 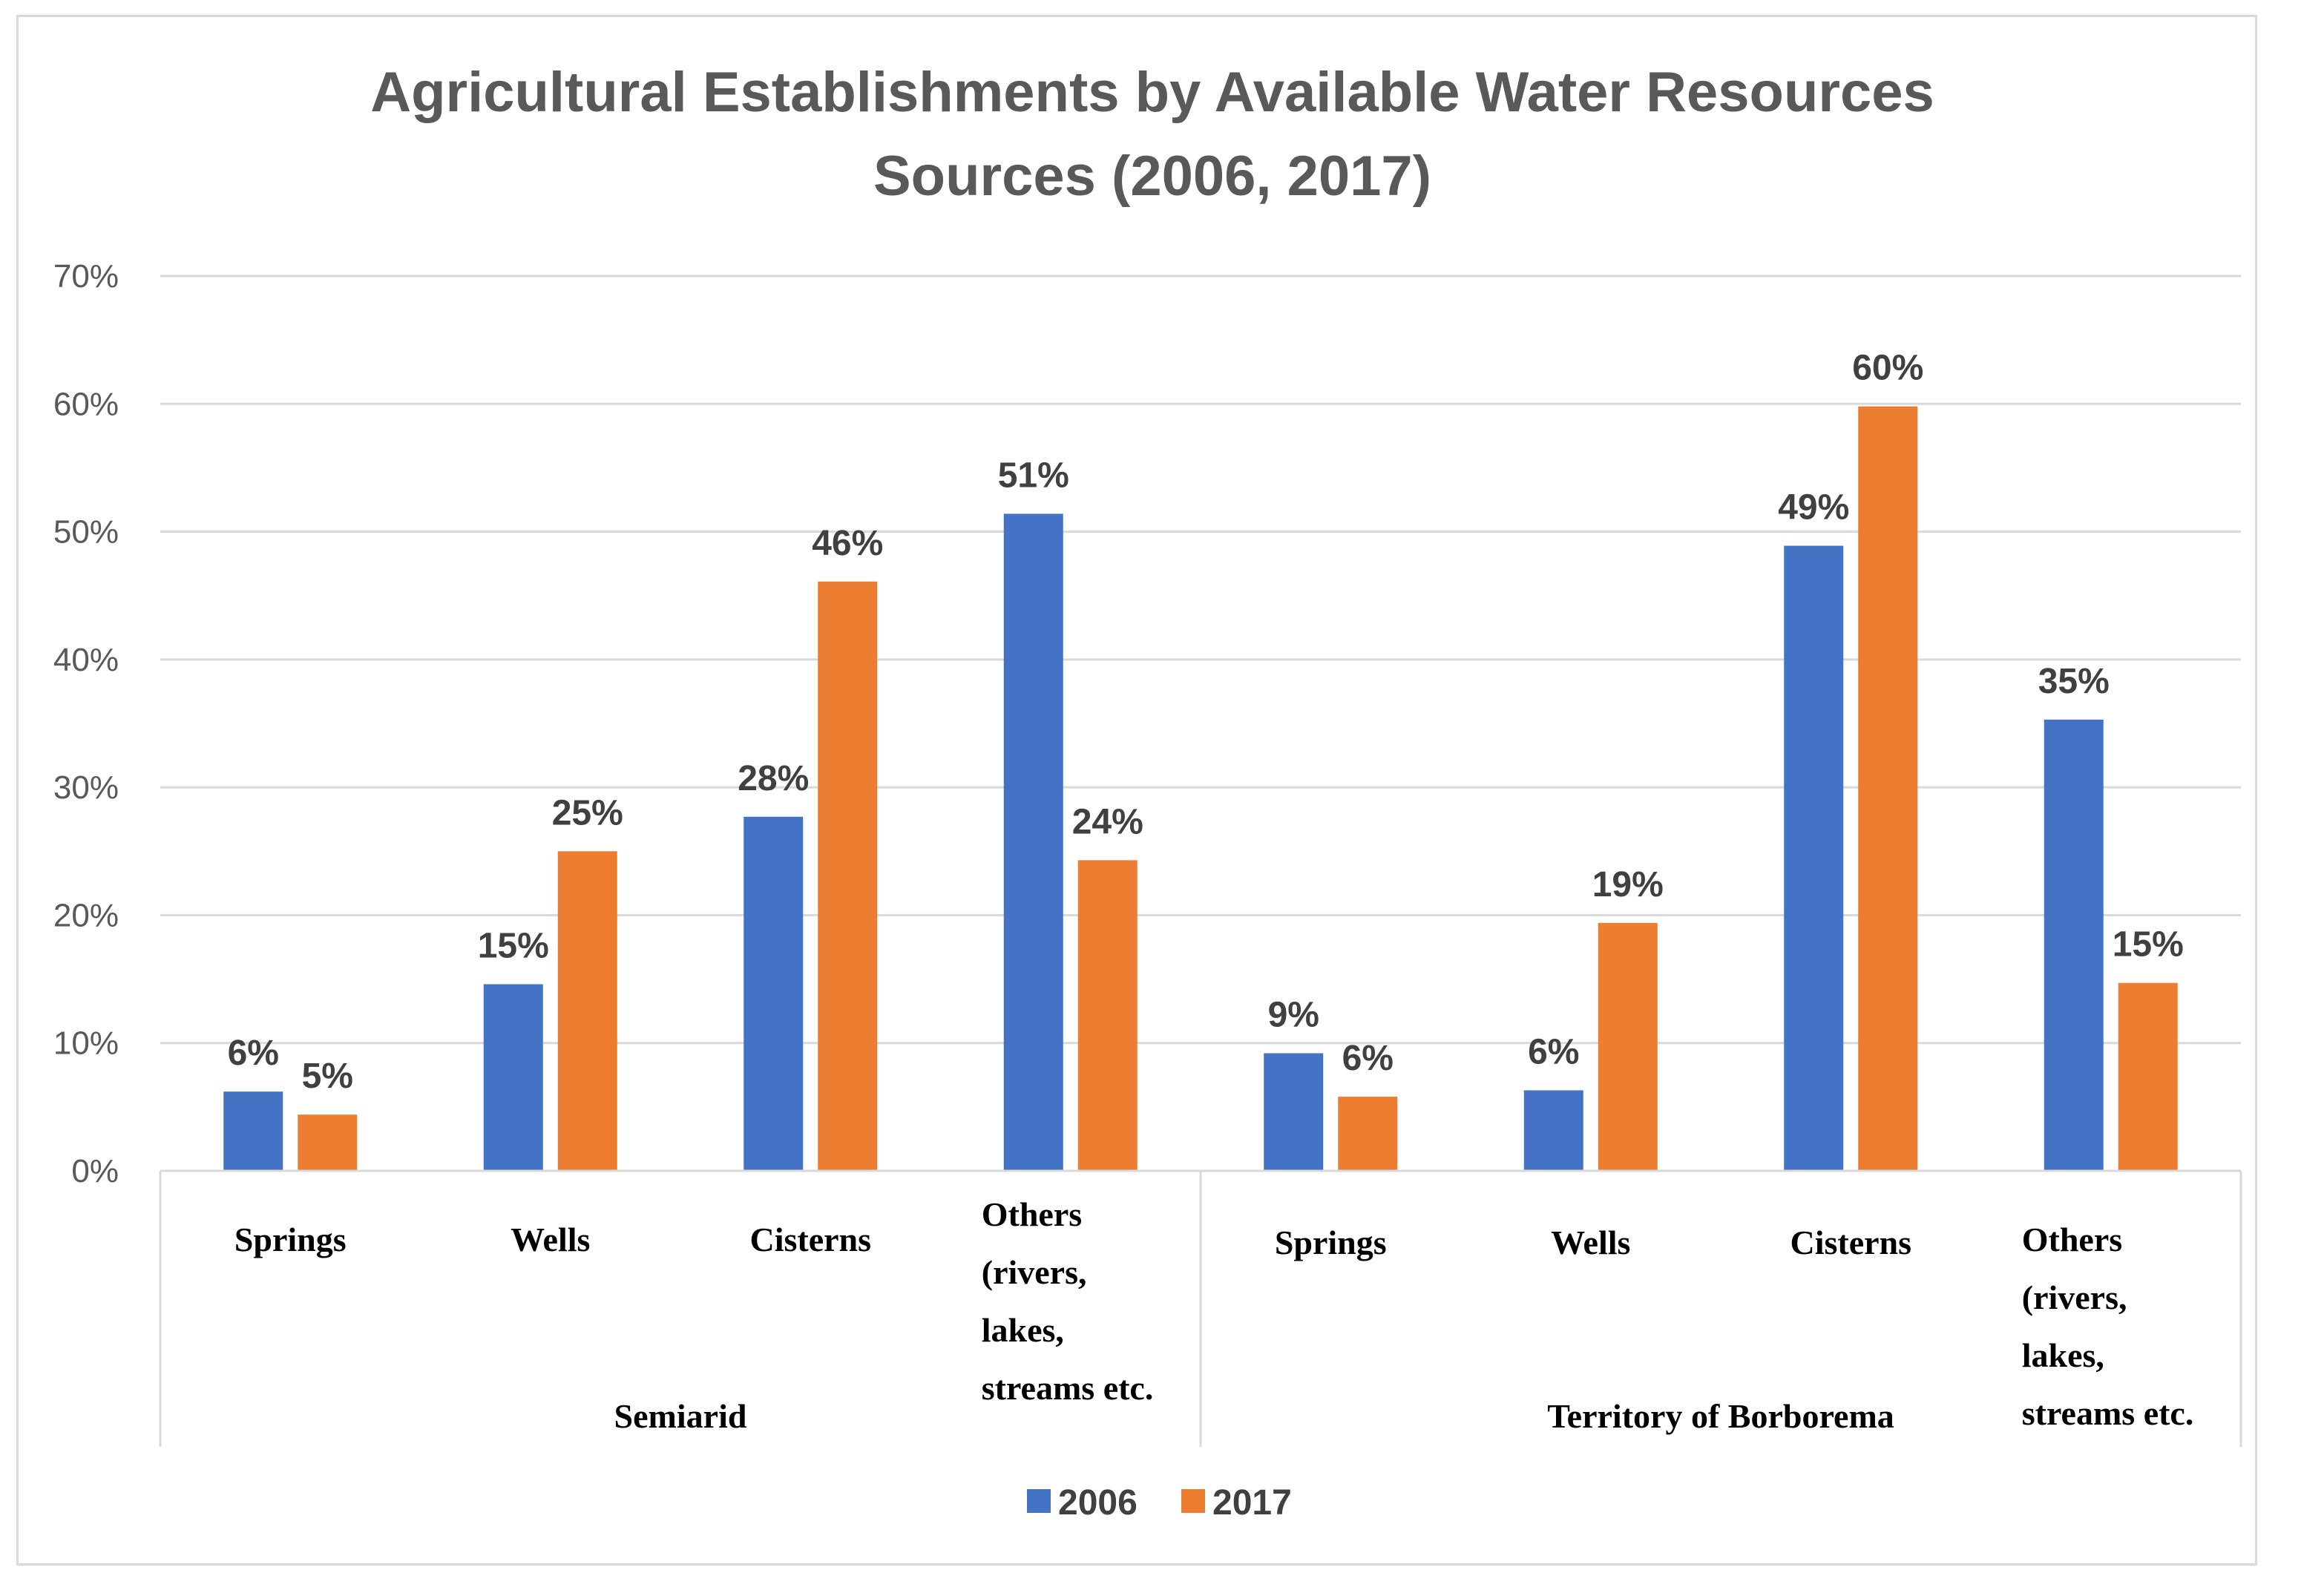 I want to click on y-tick-label: 60%, so click(x=86, y=404).